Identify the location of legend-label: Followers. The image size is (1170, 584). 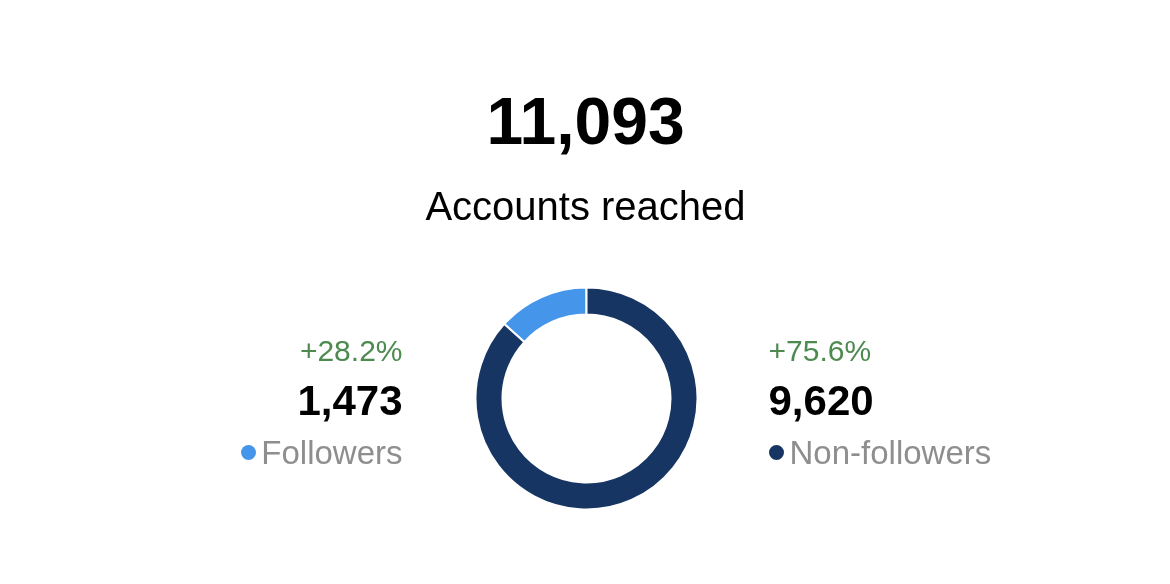
(332, 452).